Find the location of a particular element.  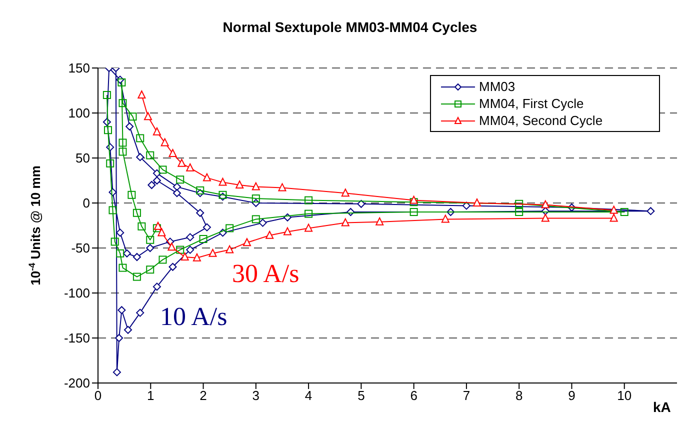

annotation: 30 A/s is located at coordinates (266, 273).